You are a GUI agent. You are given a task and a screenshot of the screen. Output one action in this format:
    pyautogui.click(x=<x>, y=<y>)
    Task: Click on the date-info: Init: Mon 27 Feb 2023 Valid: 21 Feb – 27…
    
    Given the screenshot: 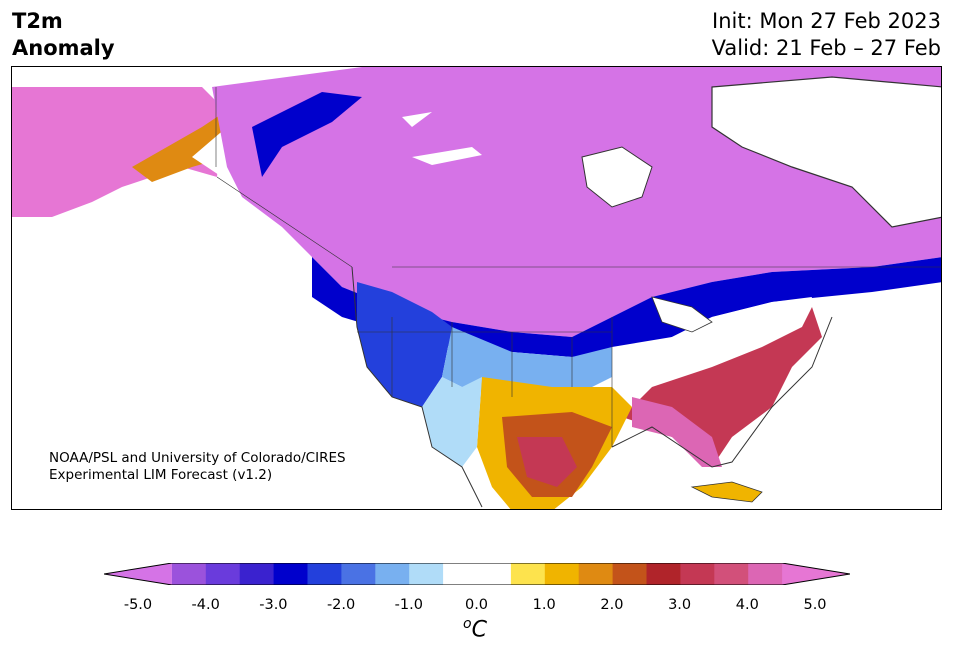 What is the action you would take?
    pyautogui.click(x=826, y=35)
    